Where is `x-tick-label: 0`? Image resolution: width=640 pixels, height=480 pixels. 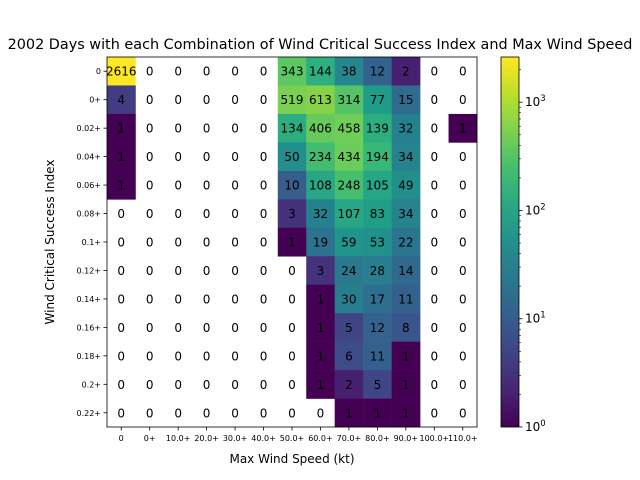 x-tick-label: 0 is located at coordinates (121, 438).